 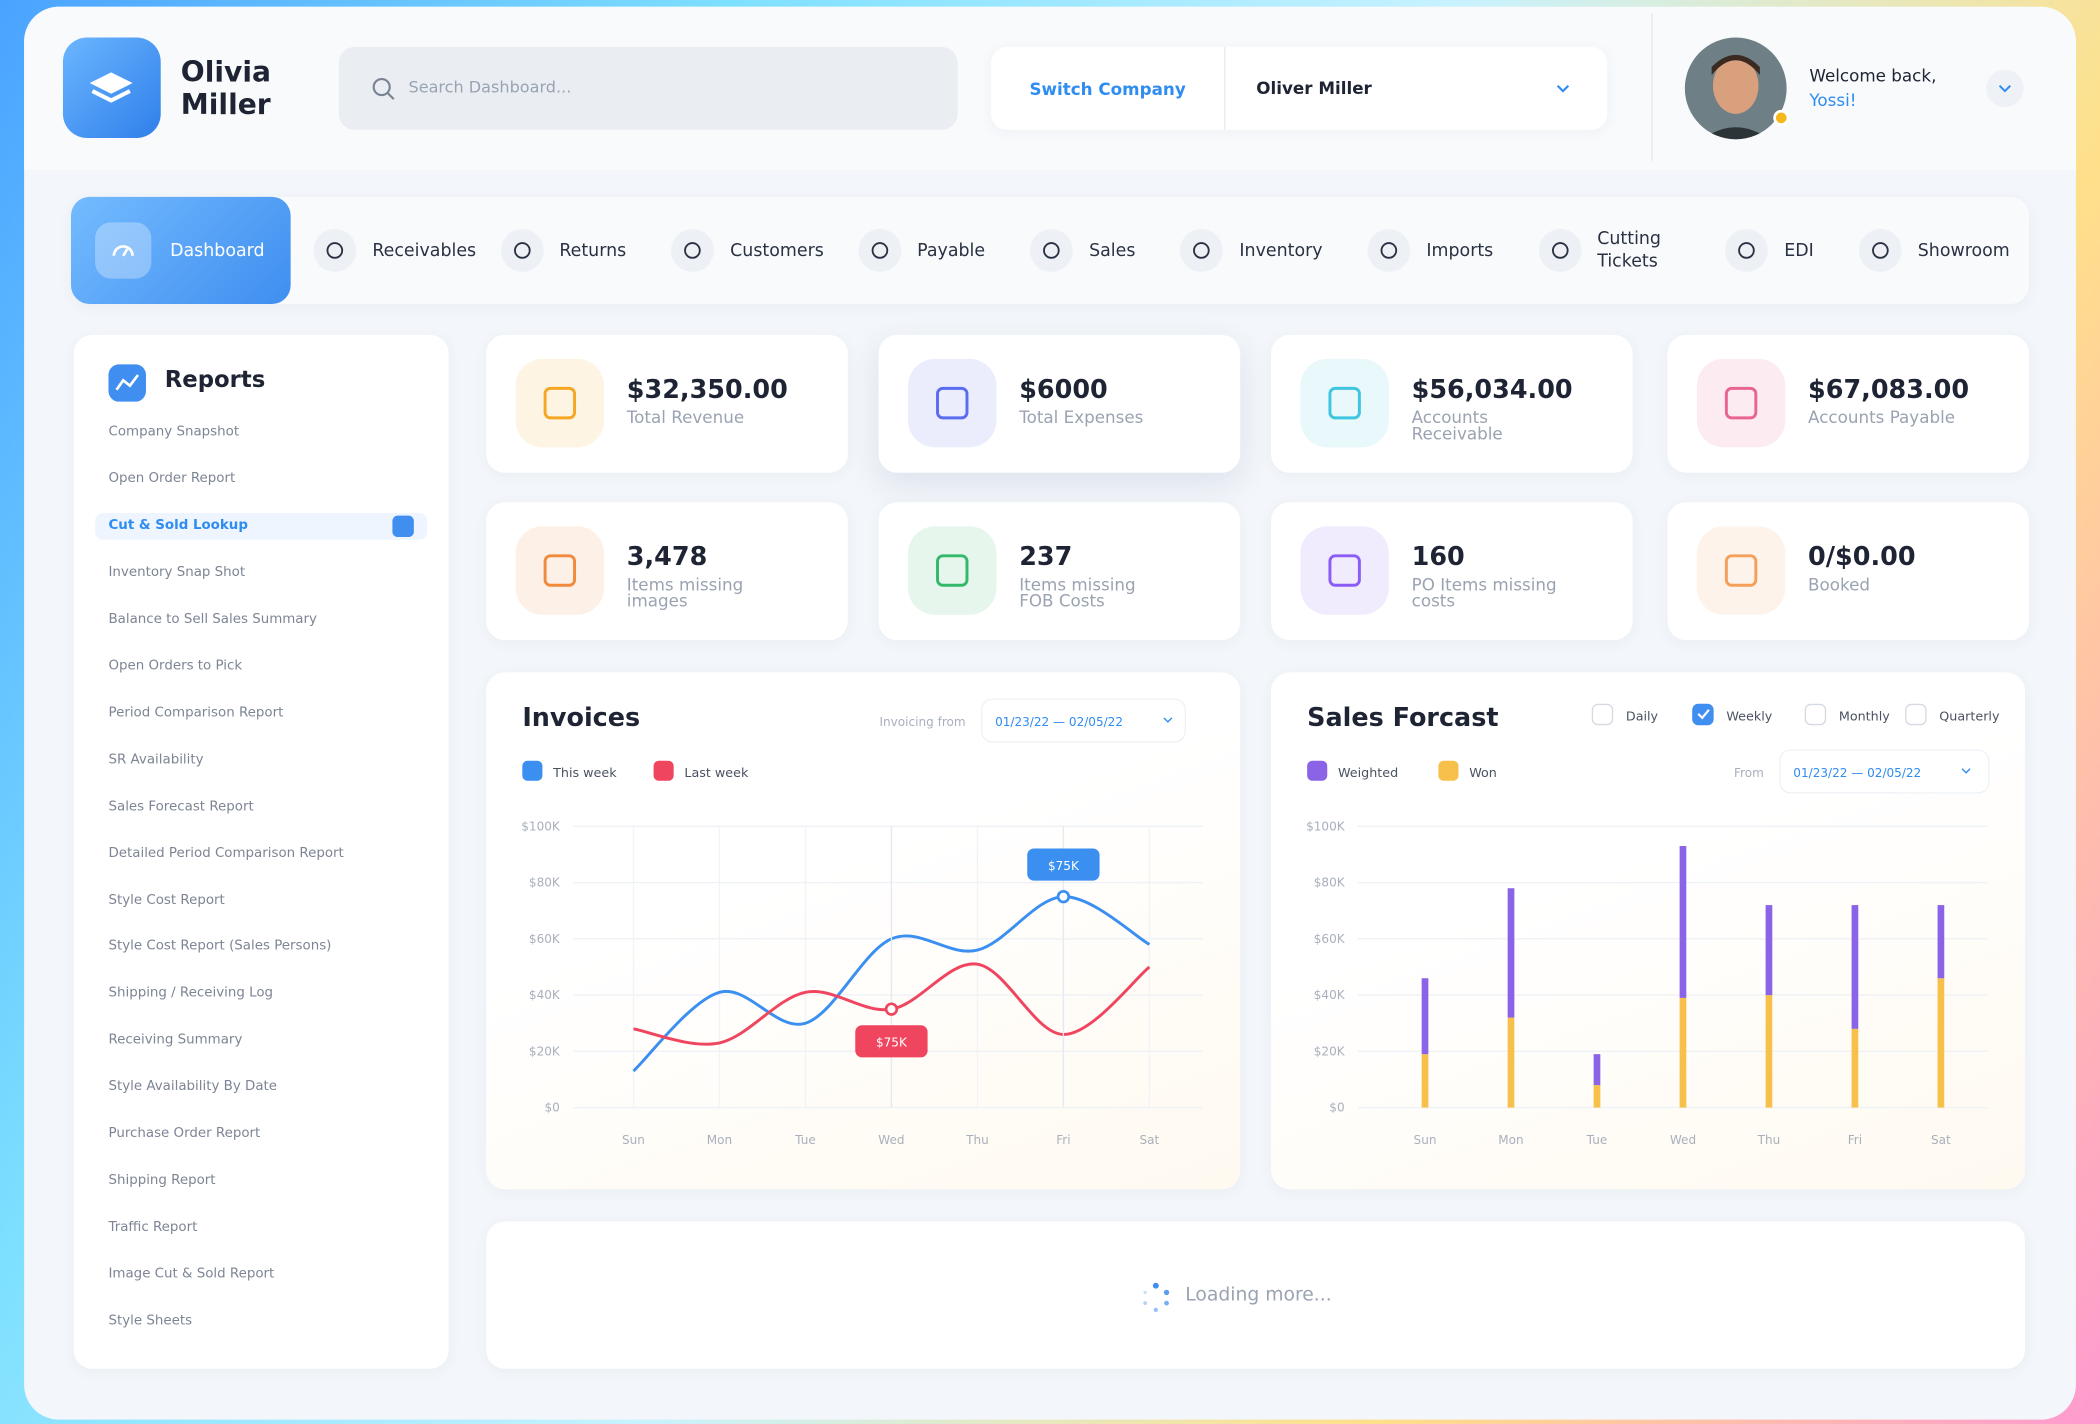 I want to click on stat-icon, so click(x=1741, y=570).